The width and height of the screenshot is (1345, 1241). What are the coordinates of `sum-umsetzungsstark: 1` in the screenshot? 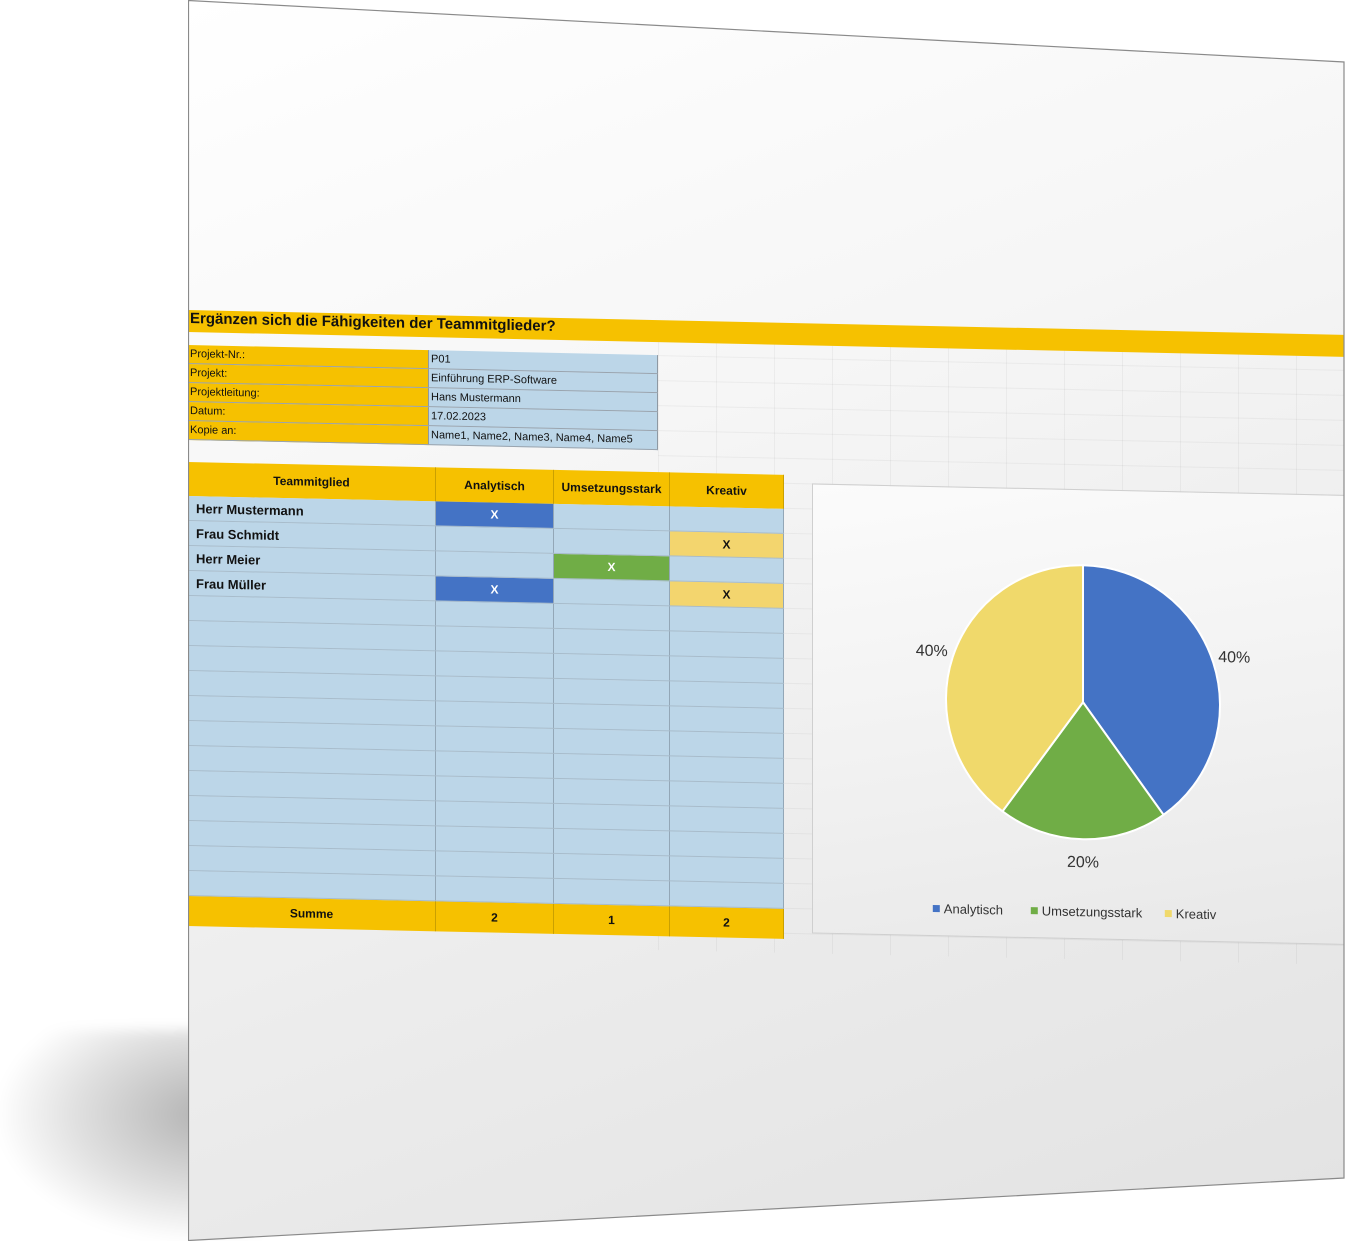 It's located at (611, 920).